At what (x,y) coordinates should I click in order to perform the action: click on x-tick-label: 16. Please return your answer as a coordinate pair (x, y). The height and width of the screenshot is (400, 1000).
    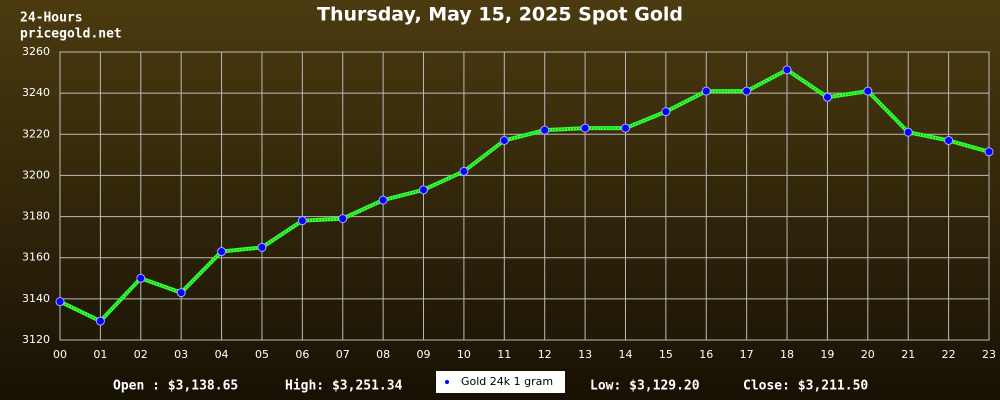
    Looking at the image, I should click on (706, 354).